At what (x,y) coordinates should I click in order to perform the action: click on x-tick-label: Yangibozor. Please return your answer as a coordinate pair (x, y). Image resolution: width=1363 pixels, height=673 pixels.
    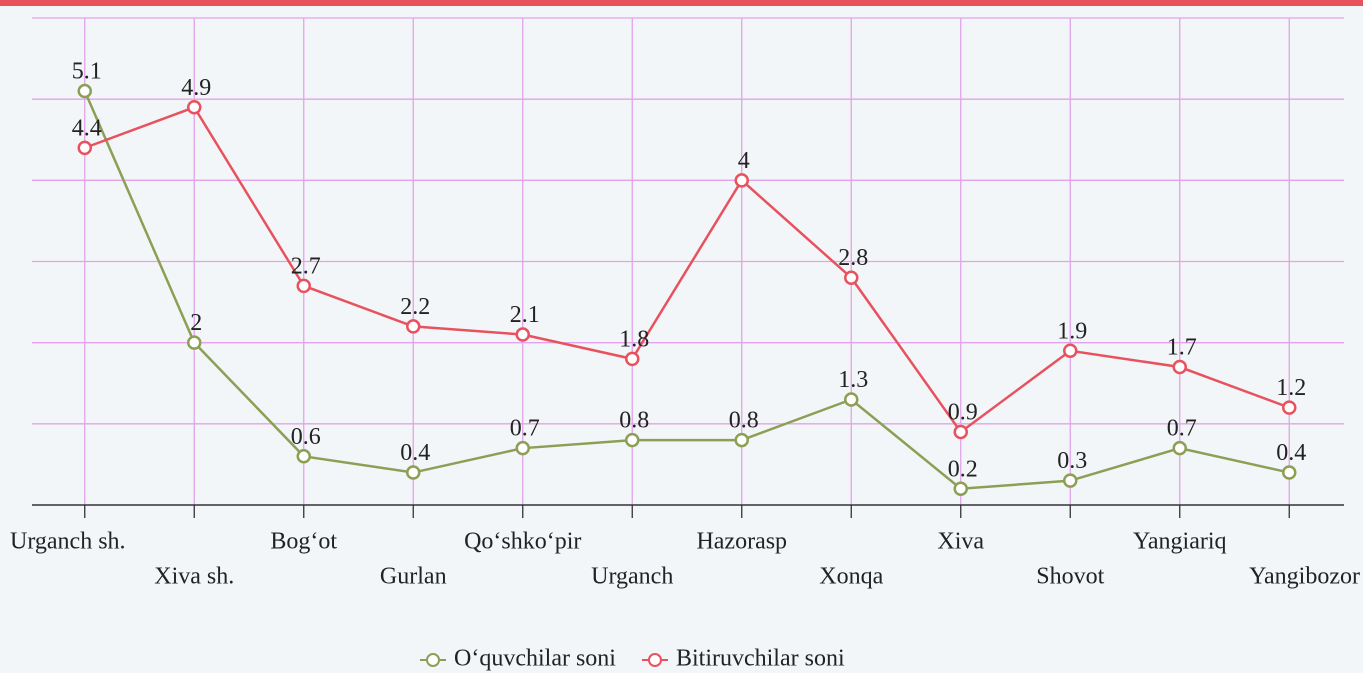
    Looking at the image, I should click on (1304, 577).